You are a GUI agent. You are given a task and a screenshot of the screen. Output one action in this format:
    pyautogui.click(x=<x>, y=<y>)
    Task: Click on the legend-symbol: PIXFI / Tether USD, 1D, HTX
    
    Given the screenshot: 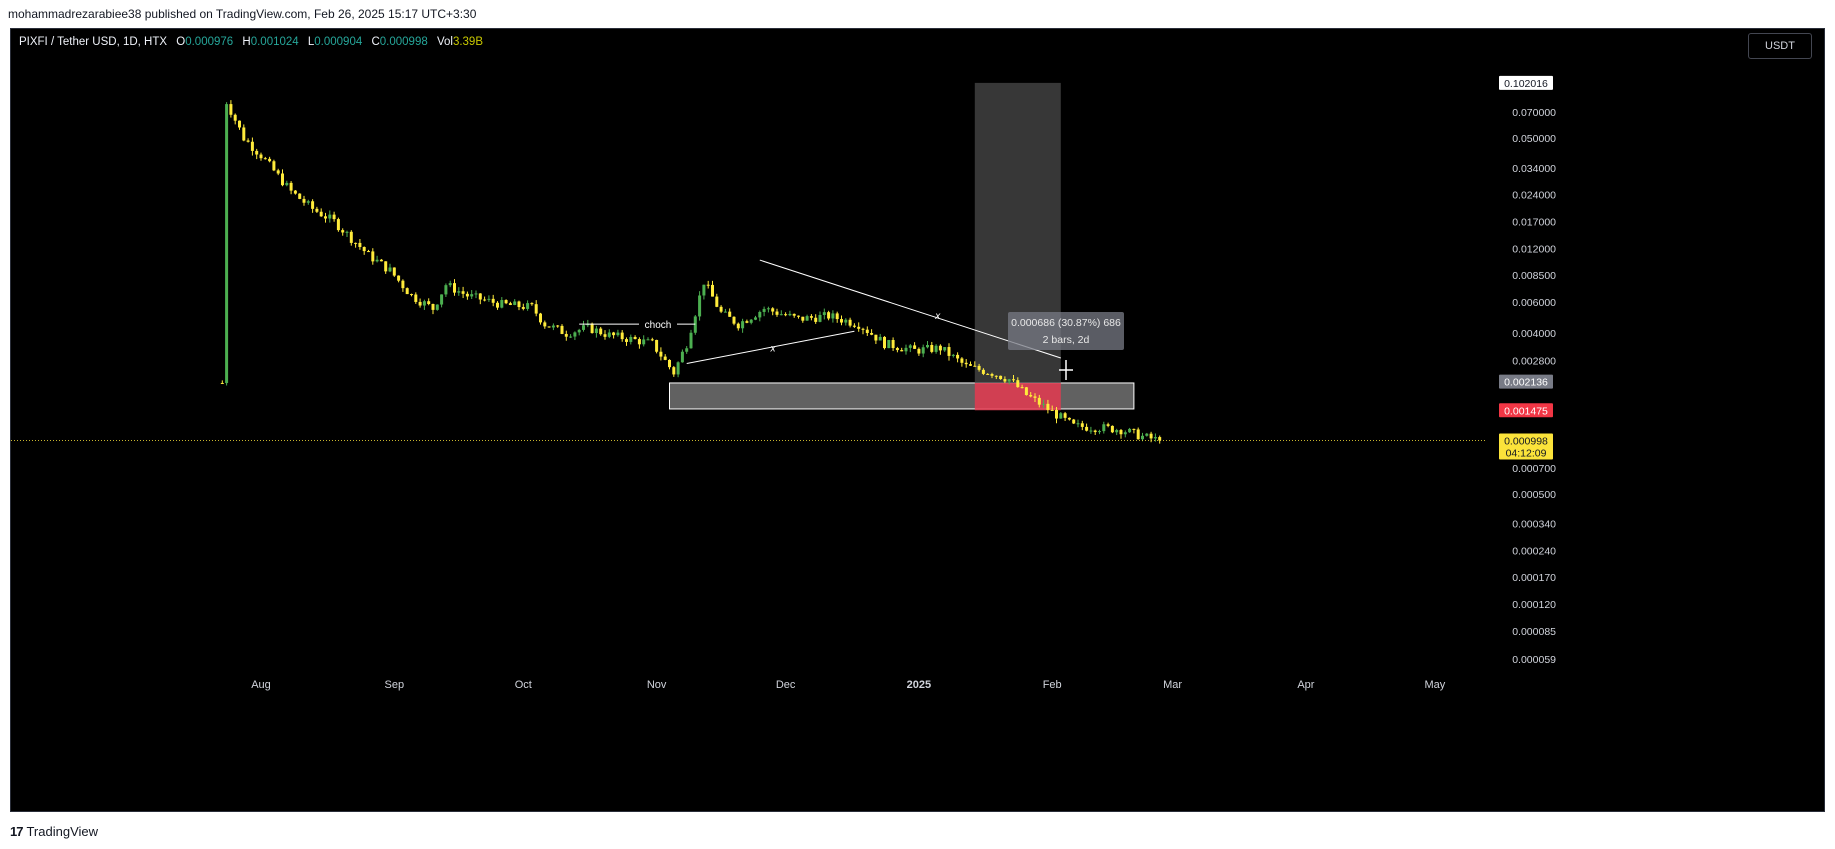 What is the action you would take?
    pyautogui.click(x=93, y=42)
    